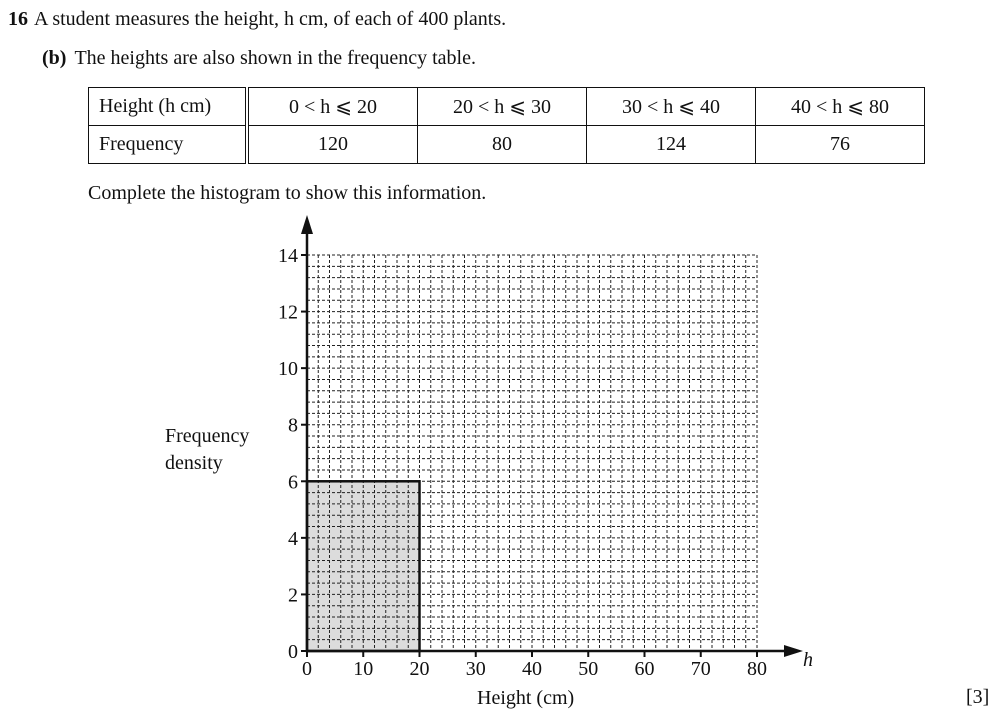  Describe the element at coordinates (502, 106) in the screenshot. I see `table-cell: 20 < h ⩽ 30` at that location.